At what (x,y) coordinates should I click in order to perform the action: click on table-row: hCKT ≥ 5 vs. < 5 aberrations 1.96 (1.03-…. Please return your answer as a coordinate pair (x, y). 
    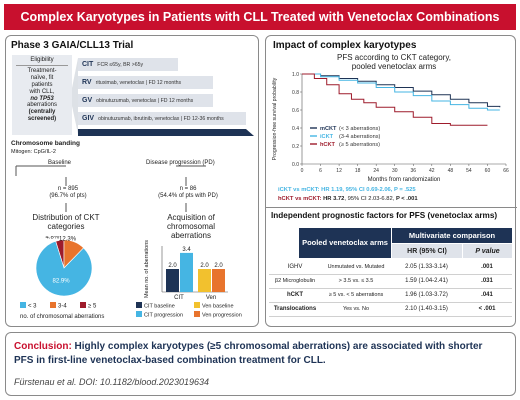
    Looking at the image, I should click on (390, 295).